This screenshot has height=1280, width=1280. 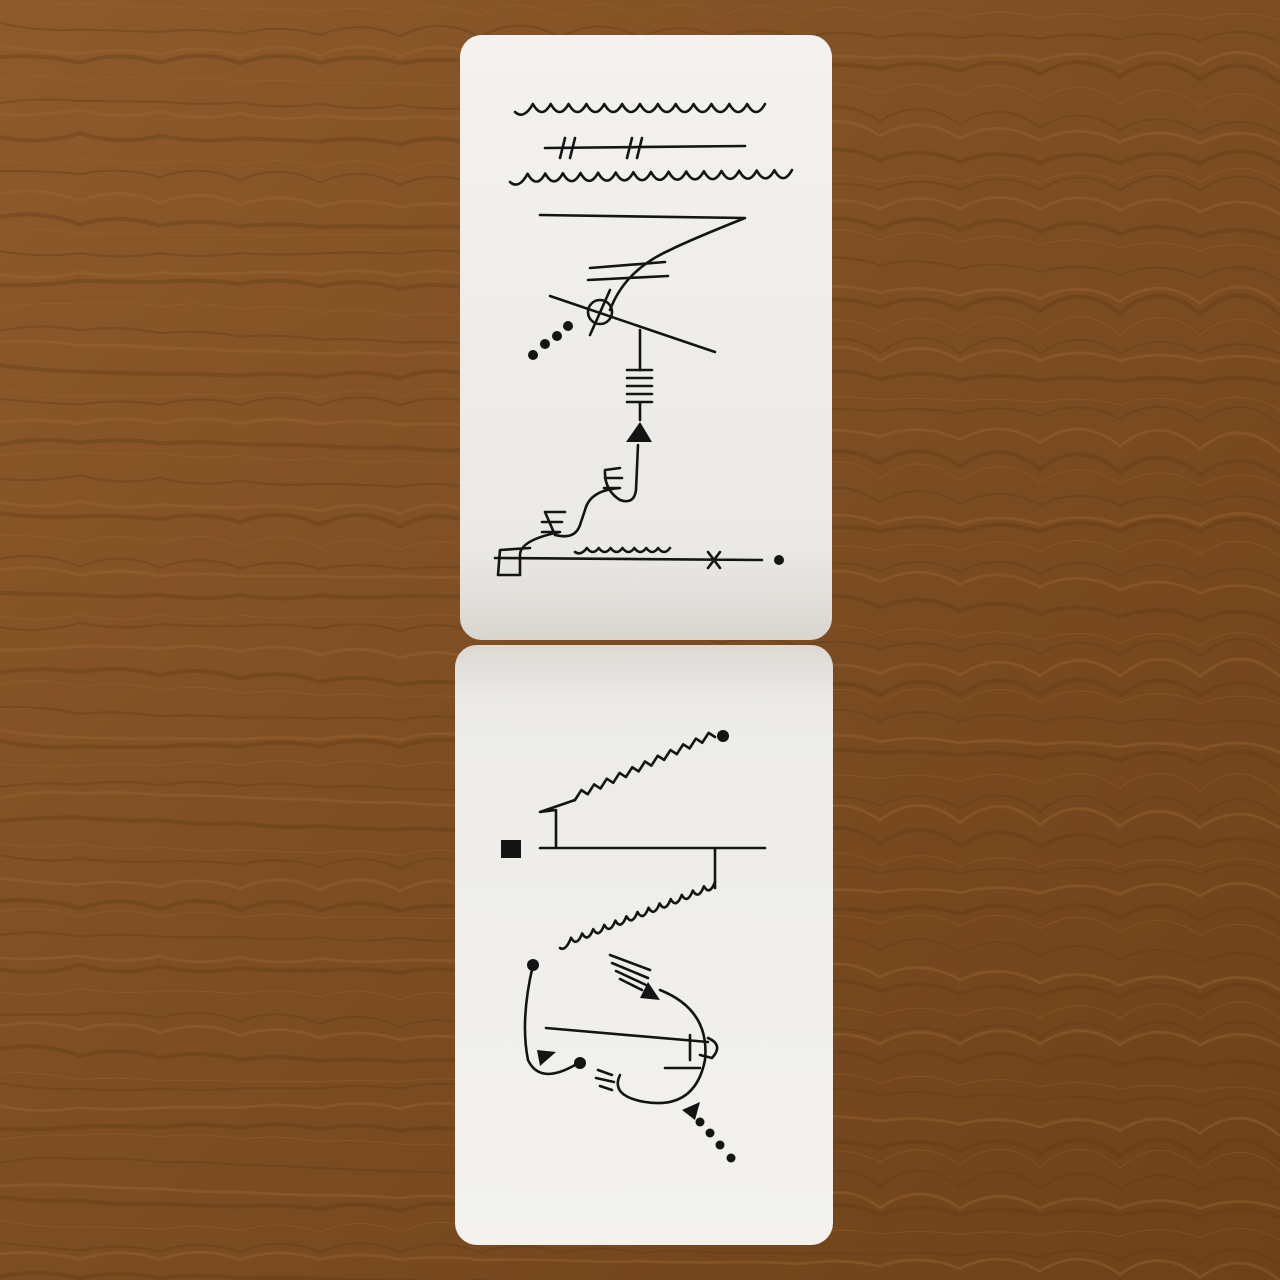 I want to click on circle, so click(x=600, y=312).